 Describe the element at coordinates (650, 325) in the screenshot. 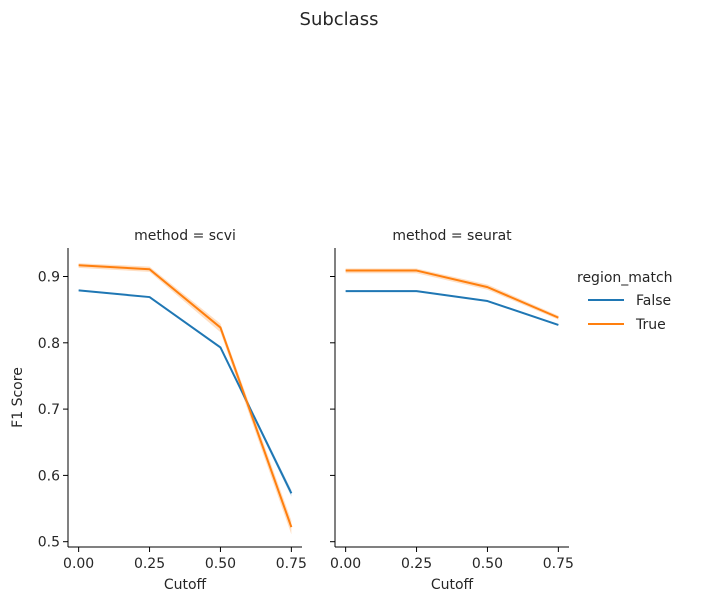

I see `legend-label: True` at that location.